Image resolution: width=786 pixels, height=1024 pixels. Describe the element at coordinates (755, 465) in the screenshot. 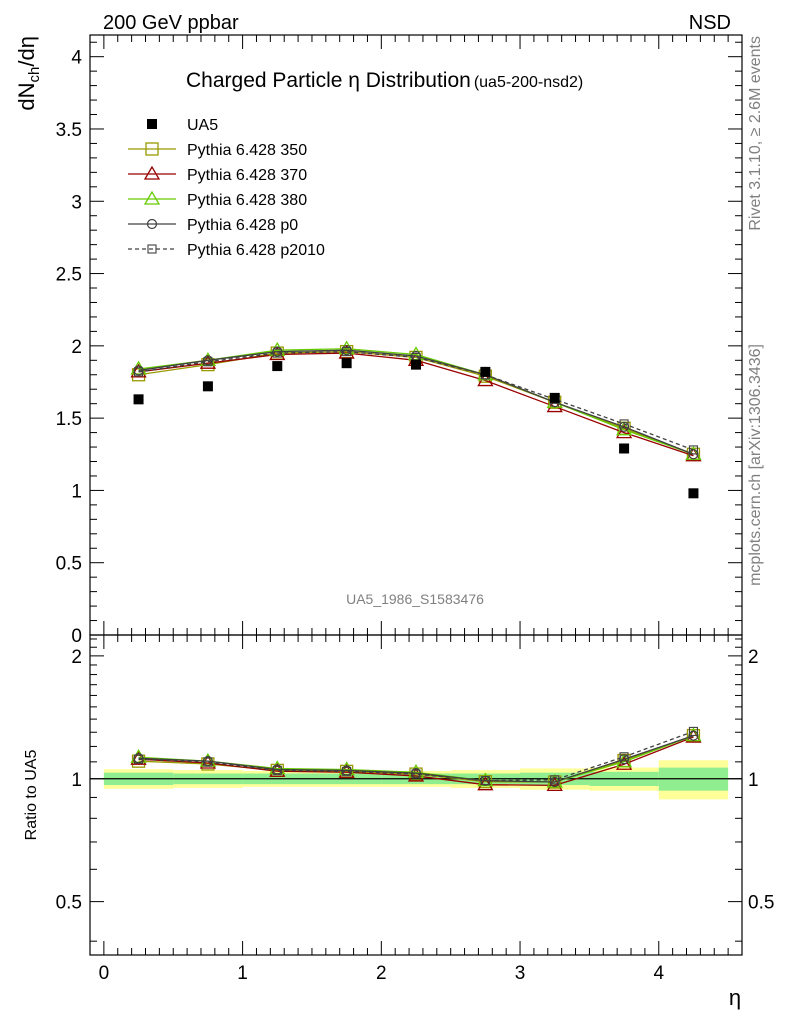

I see `mcplots-label: mcplots.cern.ch [arXiv:1306.3436]` at that location.